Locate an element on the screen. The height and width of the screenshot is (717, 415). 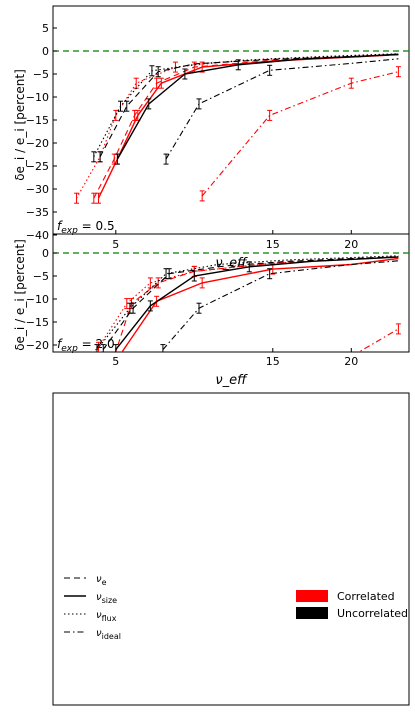
legend-entry-correlated: Correlated is located at coordinates (345, 596).